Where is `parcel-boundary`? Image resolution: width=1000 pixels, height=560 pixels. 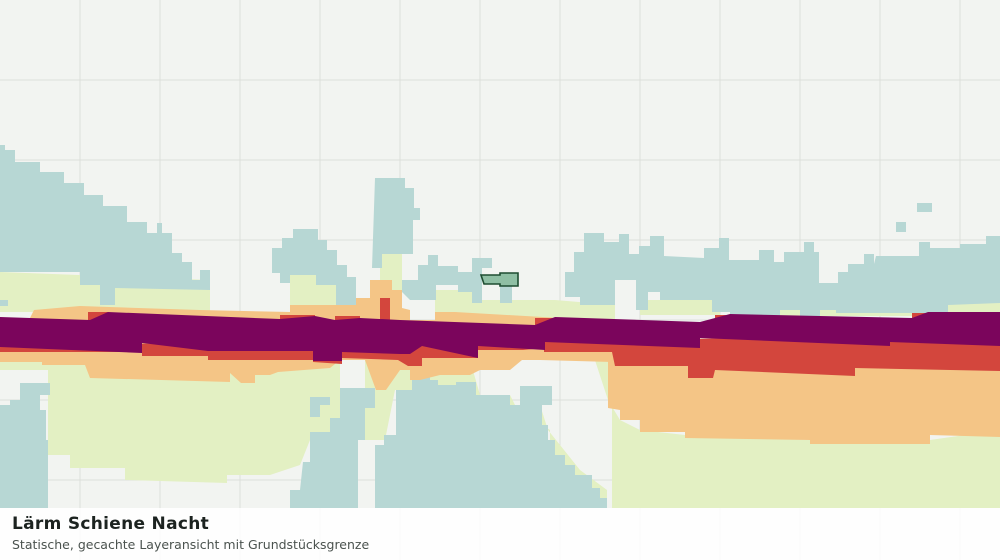 parcel-boundary is located at coordinates (499, 279).